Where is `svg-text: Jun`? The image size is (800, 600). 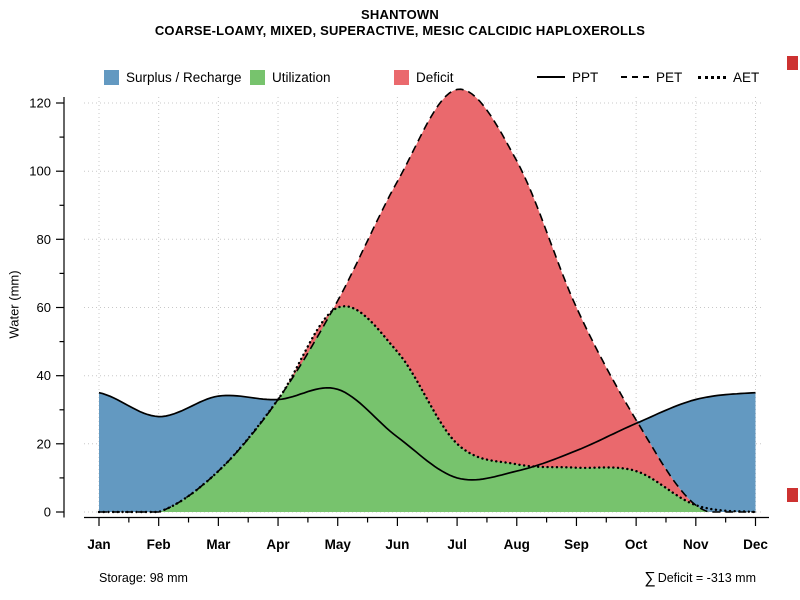 svg-text: Jun is located at coordinates (397, 544).